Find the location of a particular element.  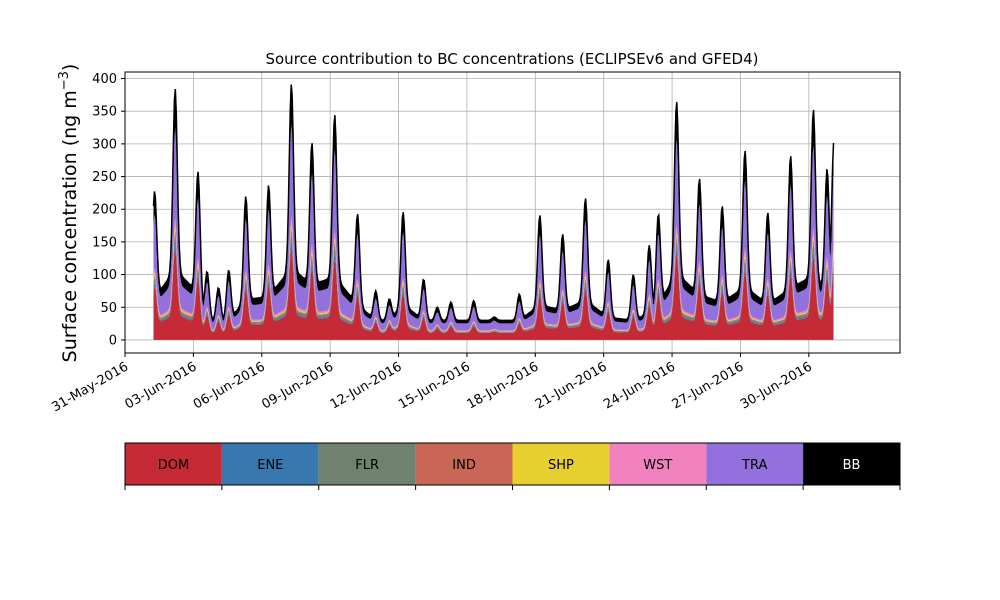

legend-swatch-dom is located at coordinates (173, 464).